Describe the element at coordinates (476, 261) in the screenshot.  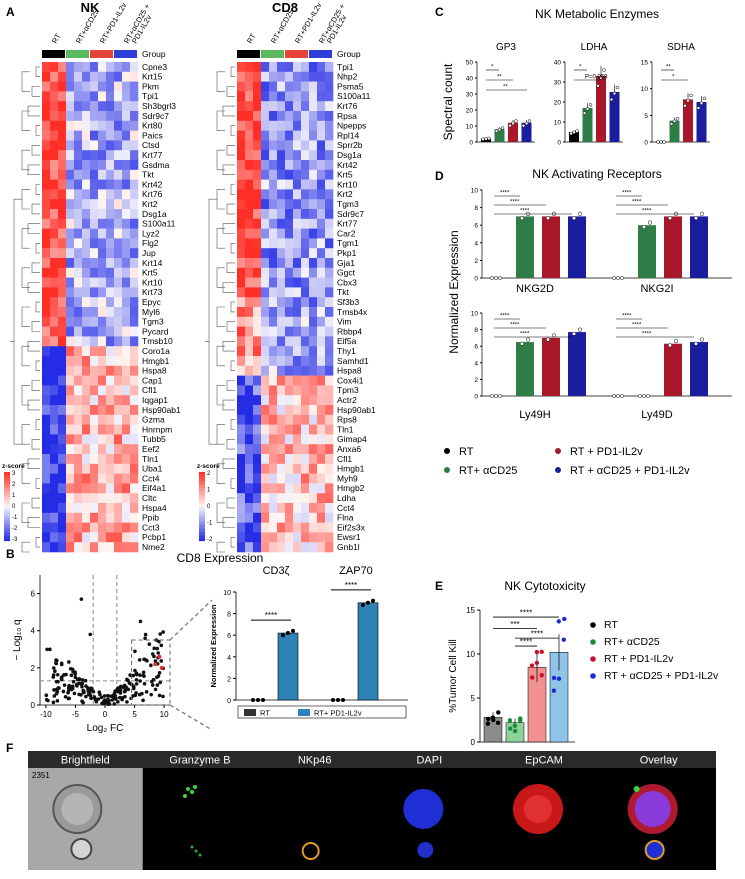
I see `y-tick-label: 2` at that location.